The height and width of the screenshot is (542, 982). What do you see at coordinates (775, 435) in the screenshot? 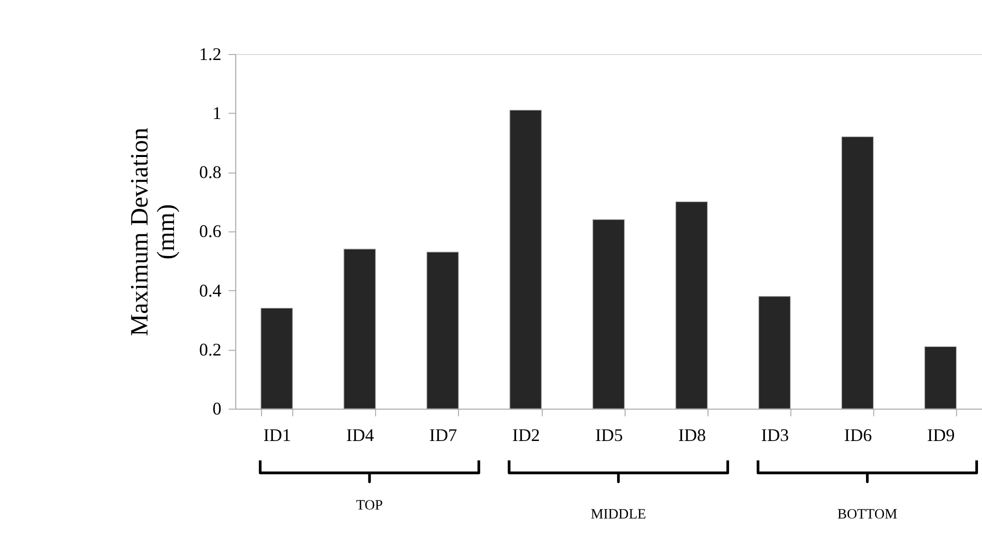
I see `x-tick-label: ID3` at bounding box center [775, 435].